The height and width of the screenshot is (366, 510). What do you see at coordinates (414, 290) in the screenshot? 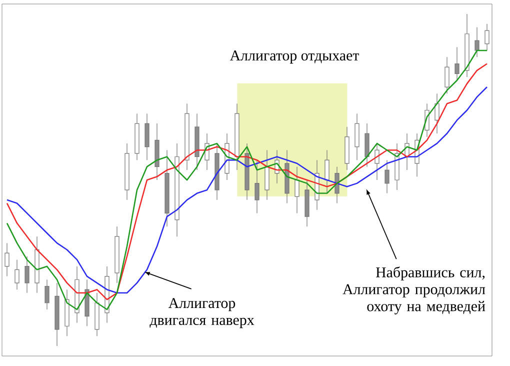
I see `annotation: Набравшись сил, Аллигатор продолжил охоту на медведей` at bounding box center [414, 290].